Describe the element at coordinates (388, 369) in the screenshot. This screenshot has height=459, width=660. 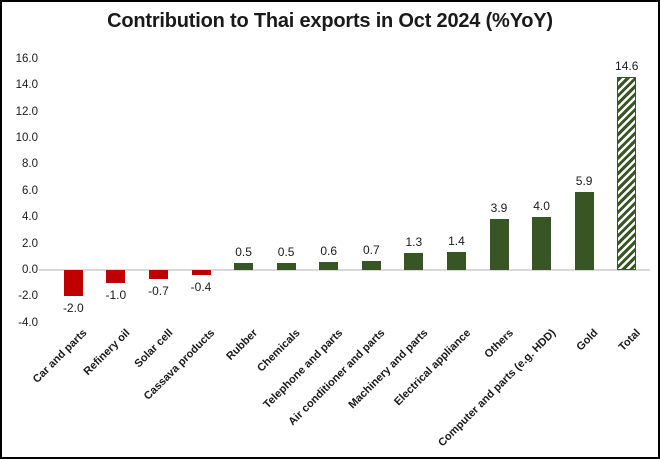
I see `category-label: Machinery and parts` at that location.